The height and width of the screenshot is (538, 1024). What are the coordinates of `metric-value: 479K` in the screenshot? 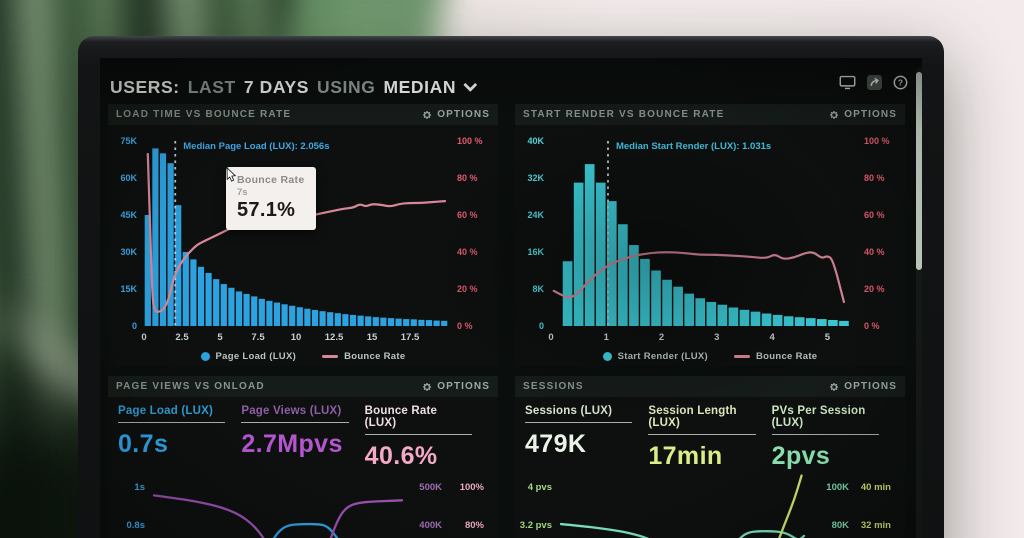 It's located at (556, 444).